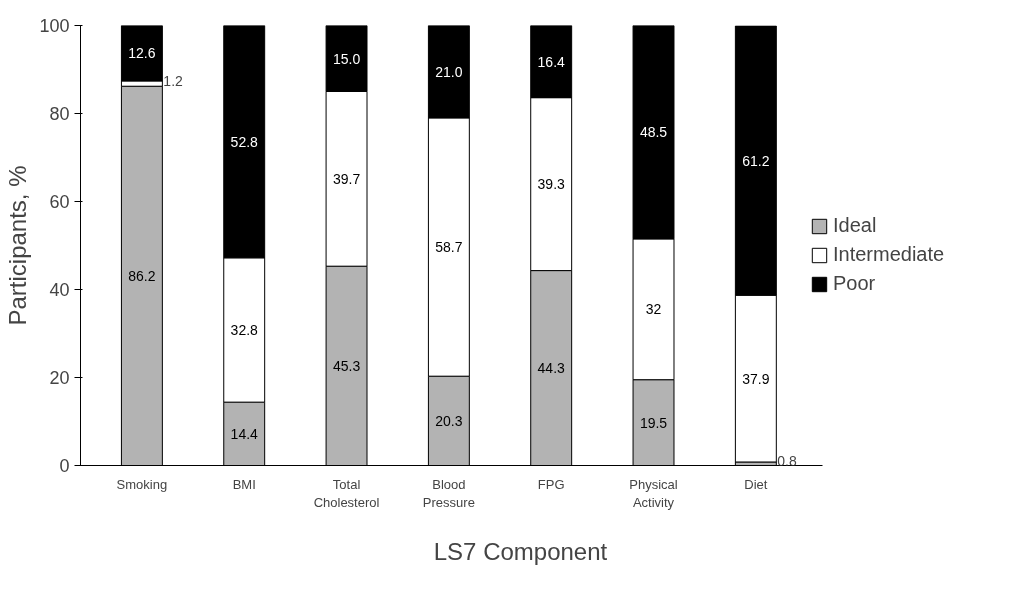  What do you see at coordinates (551, 368) in the screenshot?
I see `data-label: 44.3` at bounding box center [551, 368].